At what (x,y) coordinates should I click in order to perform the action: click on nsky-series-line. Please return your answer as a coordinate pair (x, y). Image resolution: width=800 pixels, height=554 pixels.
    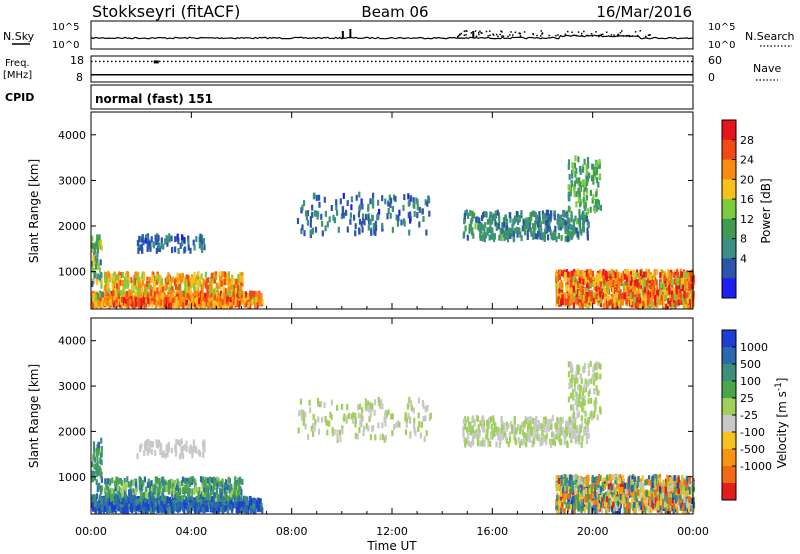
    Looking at the image, I should click on (392, 37).